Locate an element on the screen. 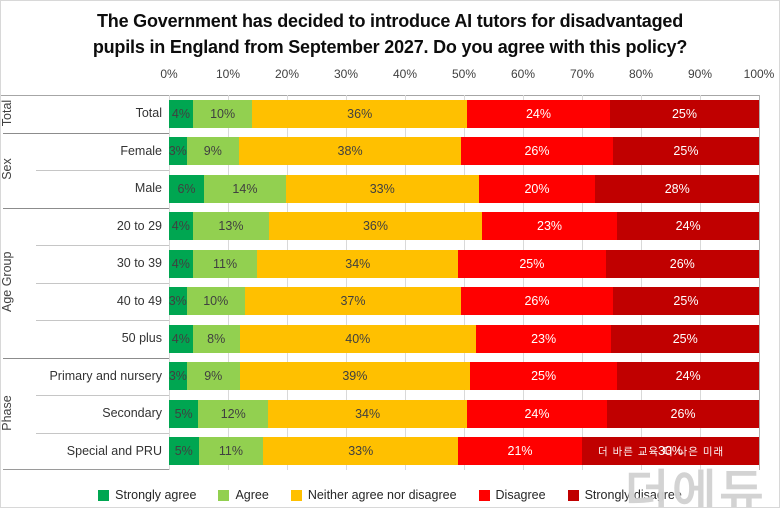 This screenshot has height=508, width=780. stacked-bar: 3% 9% 38% 26% 25% is located at coordinates (464, 151).